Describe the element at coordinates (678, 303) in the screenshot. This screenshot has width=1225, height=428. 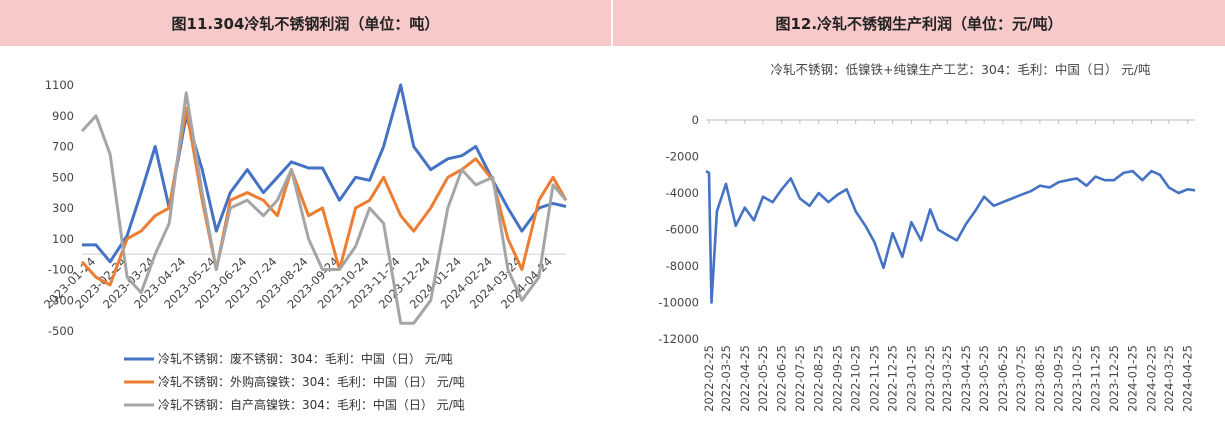
I see `right-y-tick-label: -10000` at that location.